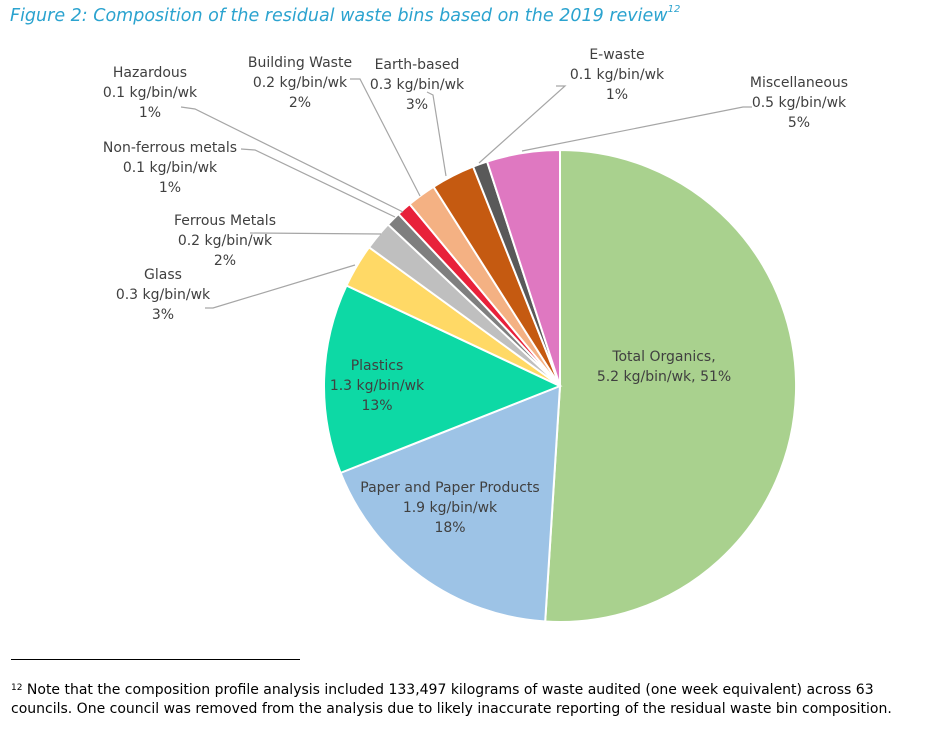 This screenshot has width=939, height=729. What do you see at coordinates (799, 103) in the screenshot?
I see `pie-label-miscellaneous: Miscellaneous 0.5 kg/bin/wk 5%` at bounding box center [799, 103].